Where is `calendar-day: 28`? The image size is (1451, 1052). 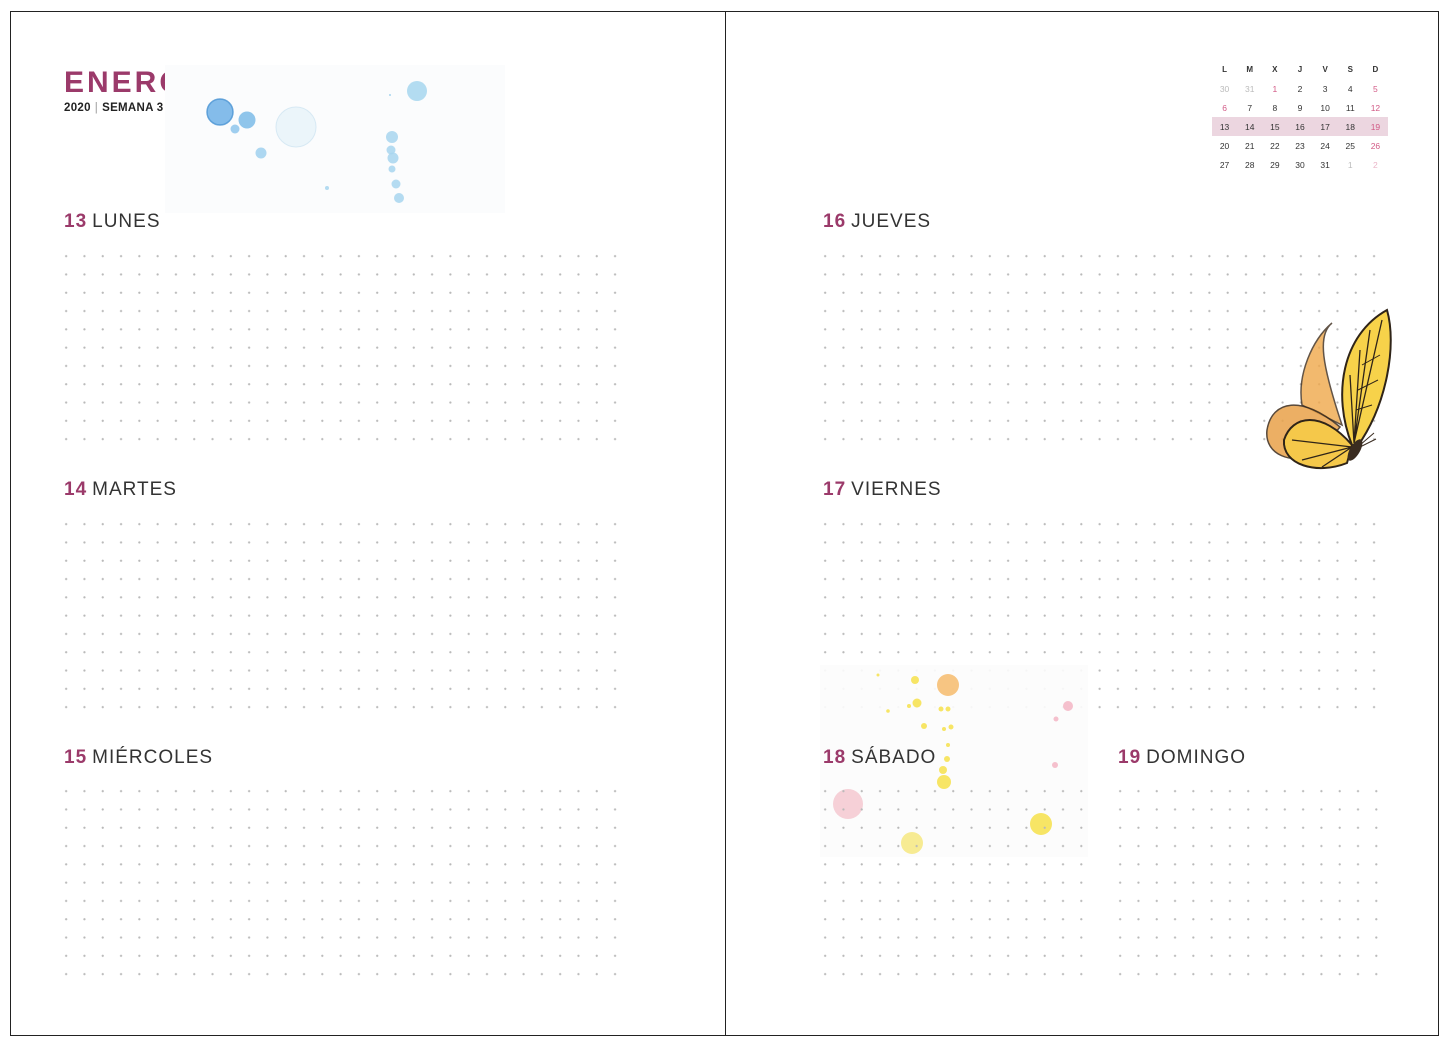 calendar-day: 28 is located at coordinates (1249, 164).